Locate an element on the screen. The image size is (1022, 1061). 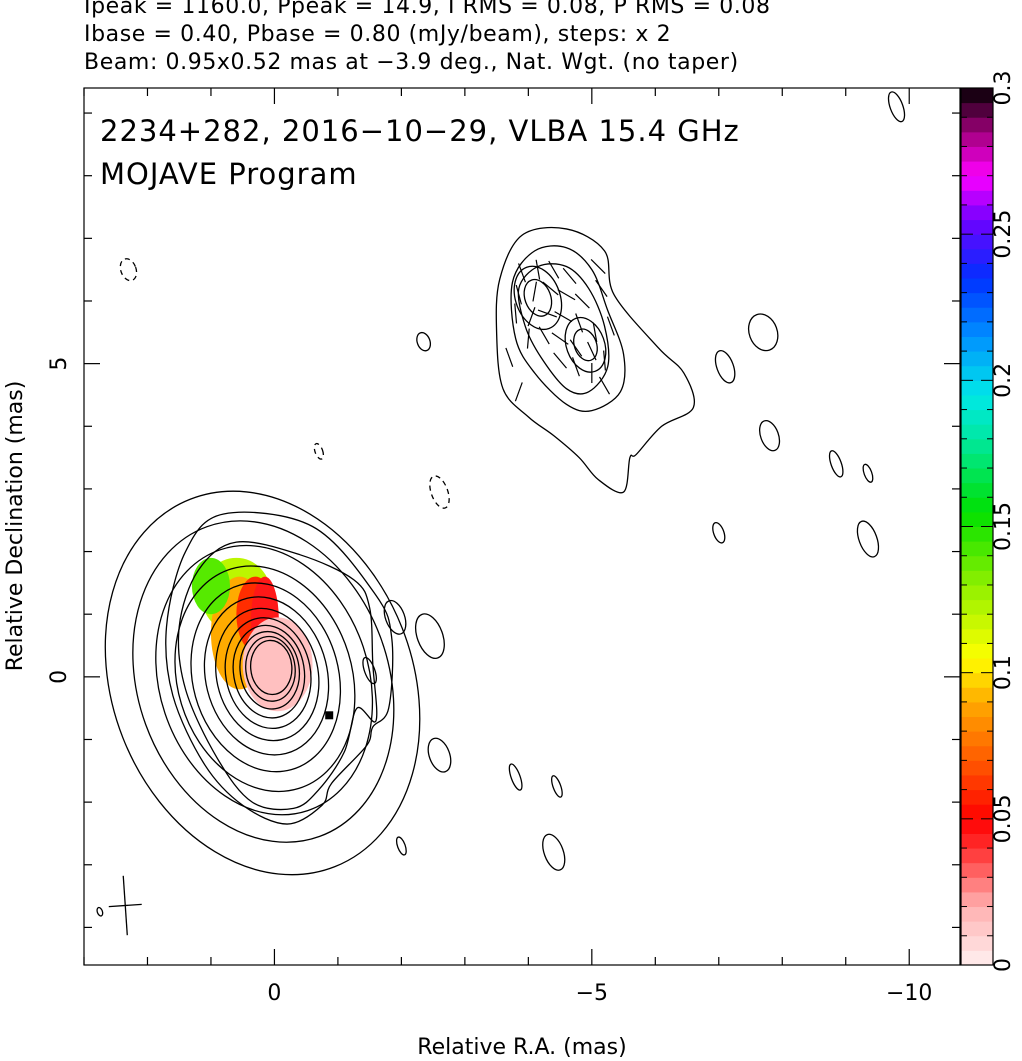
beam-marker is located at coordinates (125, 905).